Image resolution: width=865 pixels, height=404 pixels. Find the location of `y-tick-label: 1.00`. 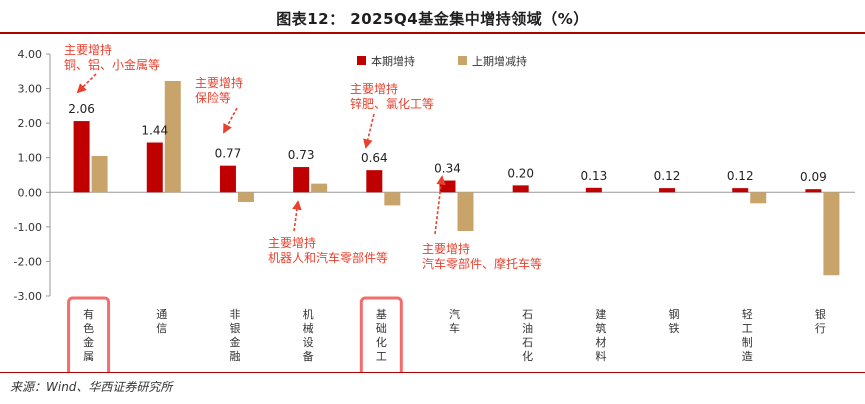

y-tick-label: 1.00 is located at coordinates (30, 158).